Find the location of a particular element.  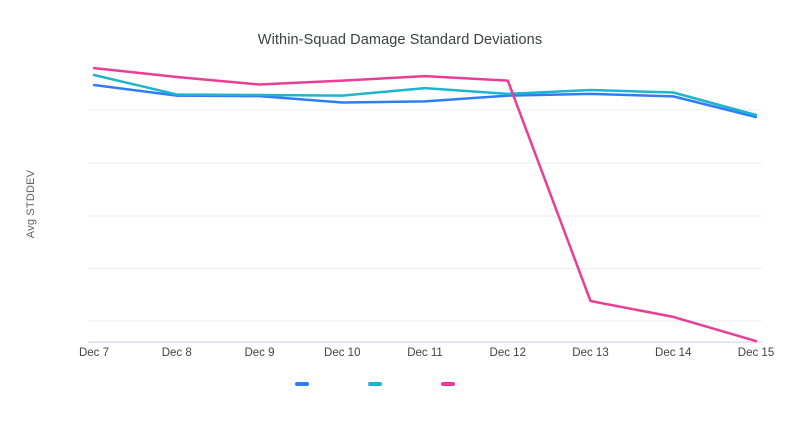

chart-title: Within-Squad Damage Standard Deviations is located at coordinates (400, 40).